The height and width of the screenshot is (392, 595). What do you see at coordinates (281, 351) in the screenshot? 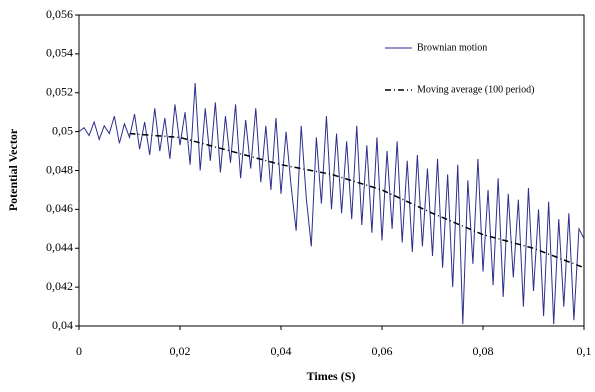
I see `x-tick-label: 0,04` at bounding box center [281, 351].